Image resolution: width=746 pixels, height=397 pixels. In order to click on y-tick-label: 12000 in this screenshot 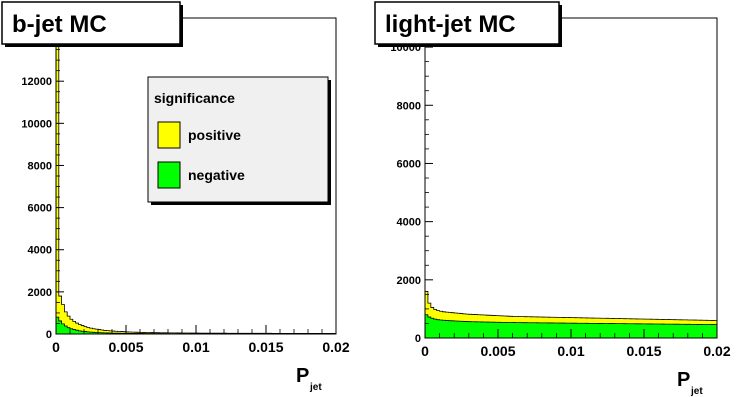, I will do `click(36, 82)`.